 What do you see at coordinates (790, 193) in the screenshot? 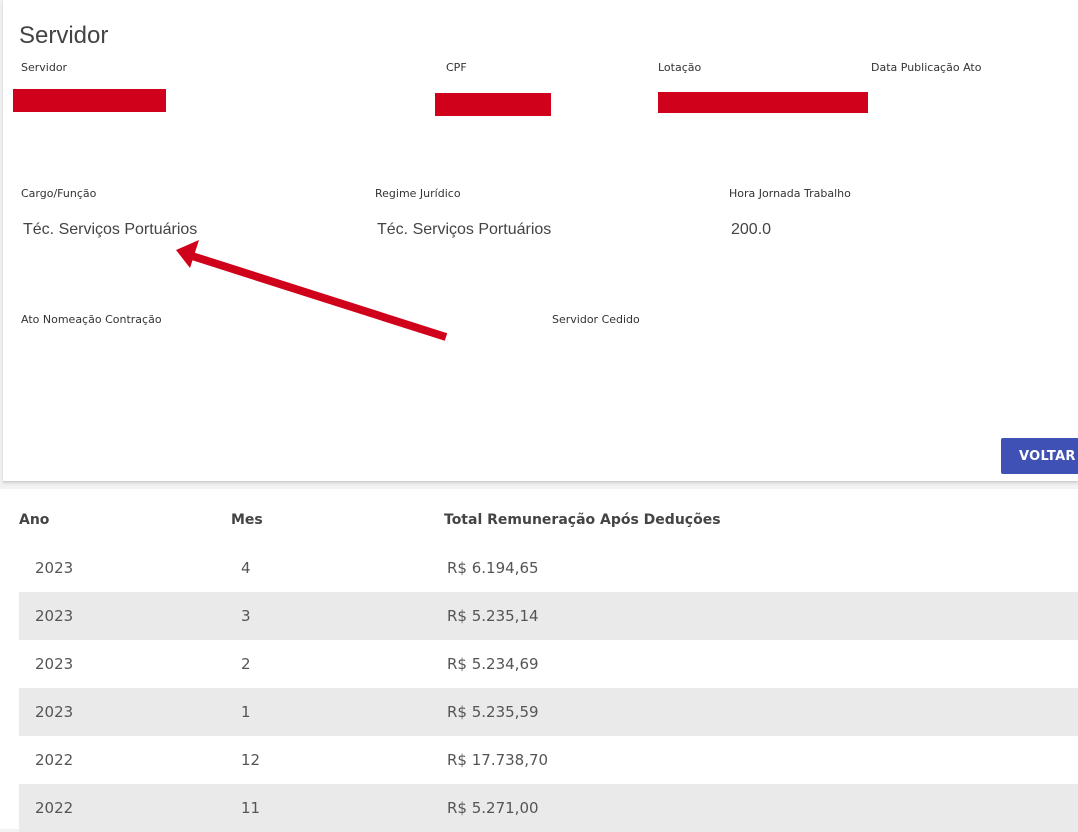
I see `hora-jornada-label: Hora Jornada Trabalho` at bounding box center [790, 193].